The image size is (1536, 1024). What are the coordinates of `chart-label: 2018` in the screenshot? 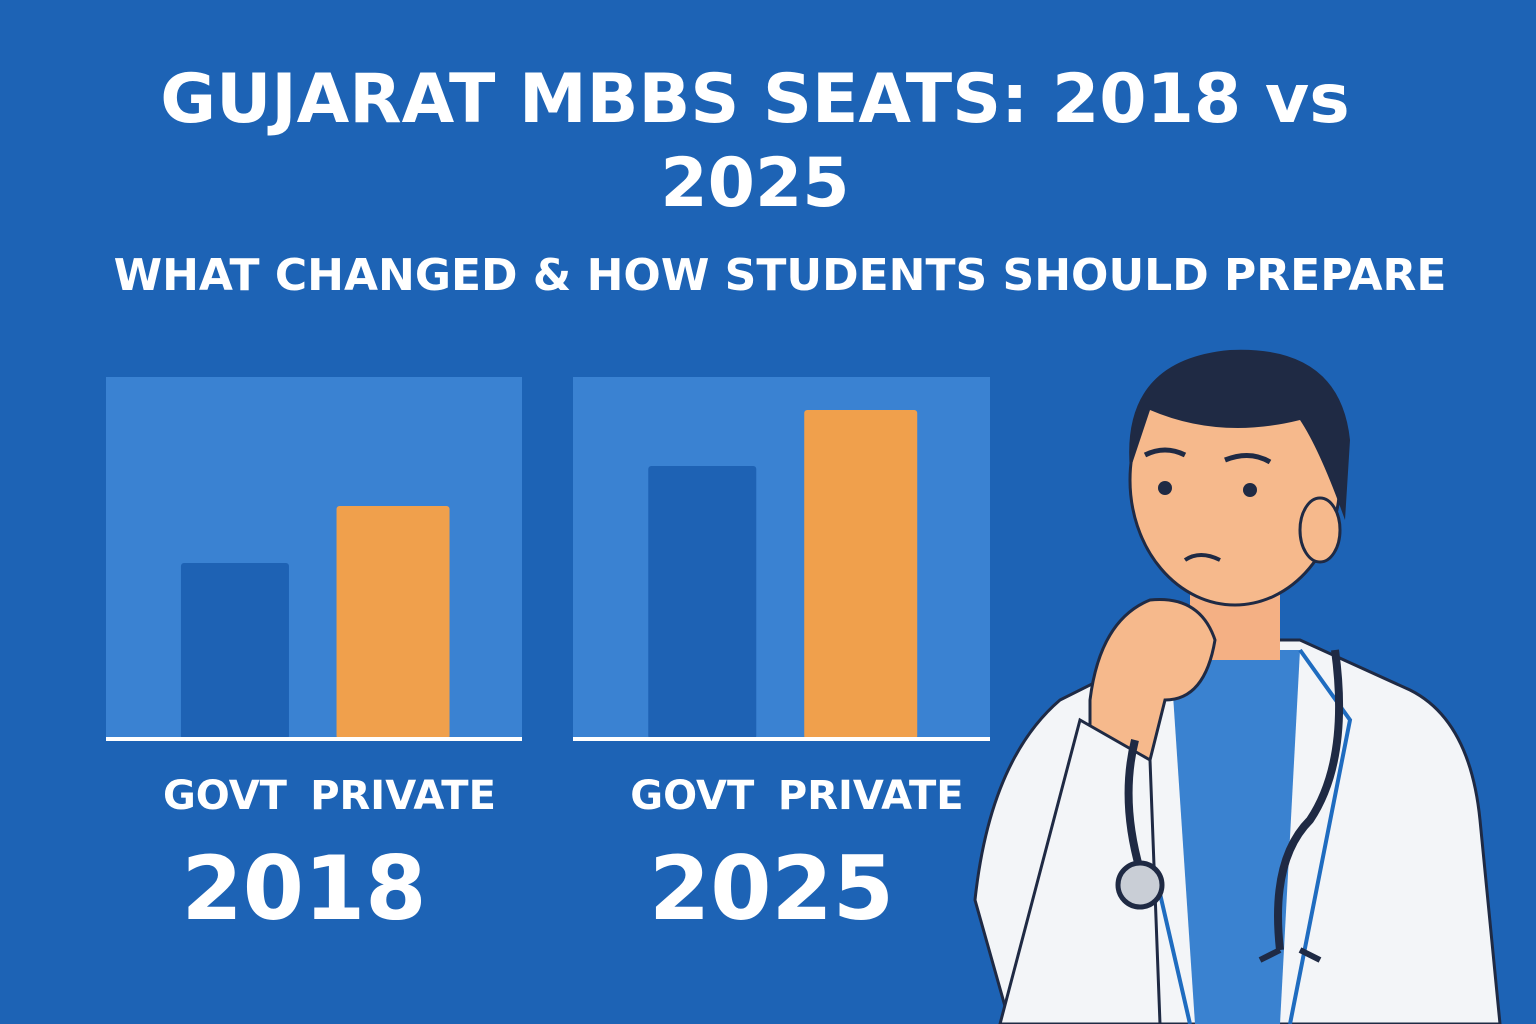 It's located at (304, 888).